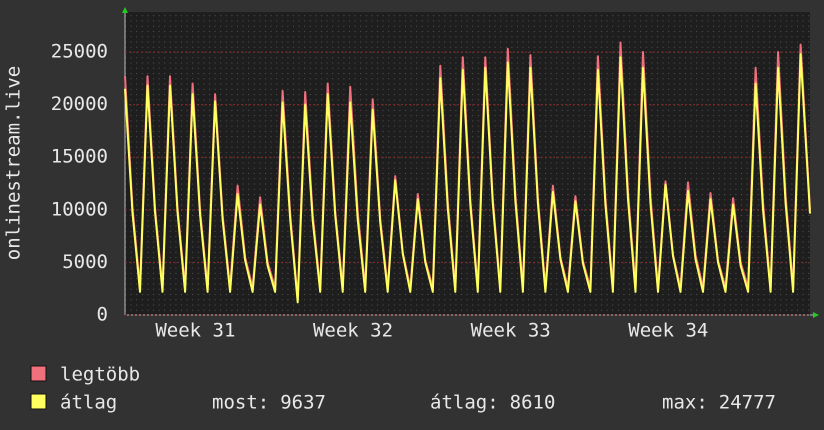 Image resolution: width=824 pixels, height=430 pixels. I want to click on stat-label: max:, so click(685, 403).